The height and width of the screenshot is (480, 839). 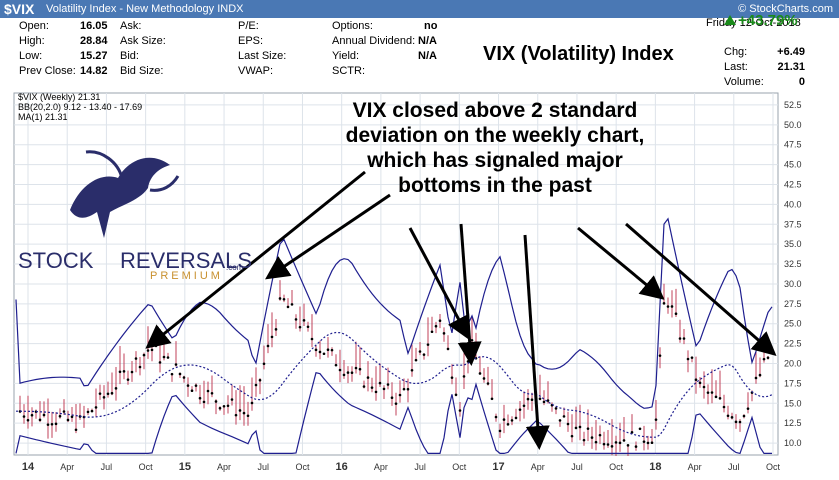 What do you see at coordinates (420, 467) in the screenshot?
I see `x-tick-label: Jul` at bounding box center [420, 467].